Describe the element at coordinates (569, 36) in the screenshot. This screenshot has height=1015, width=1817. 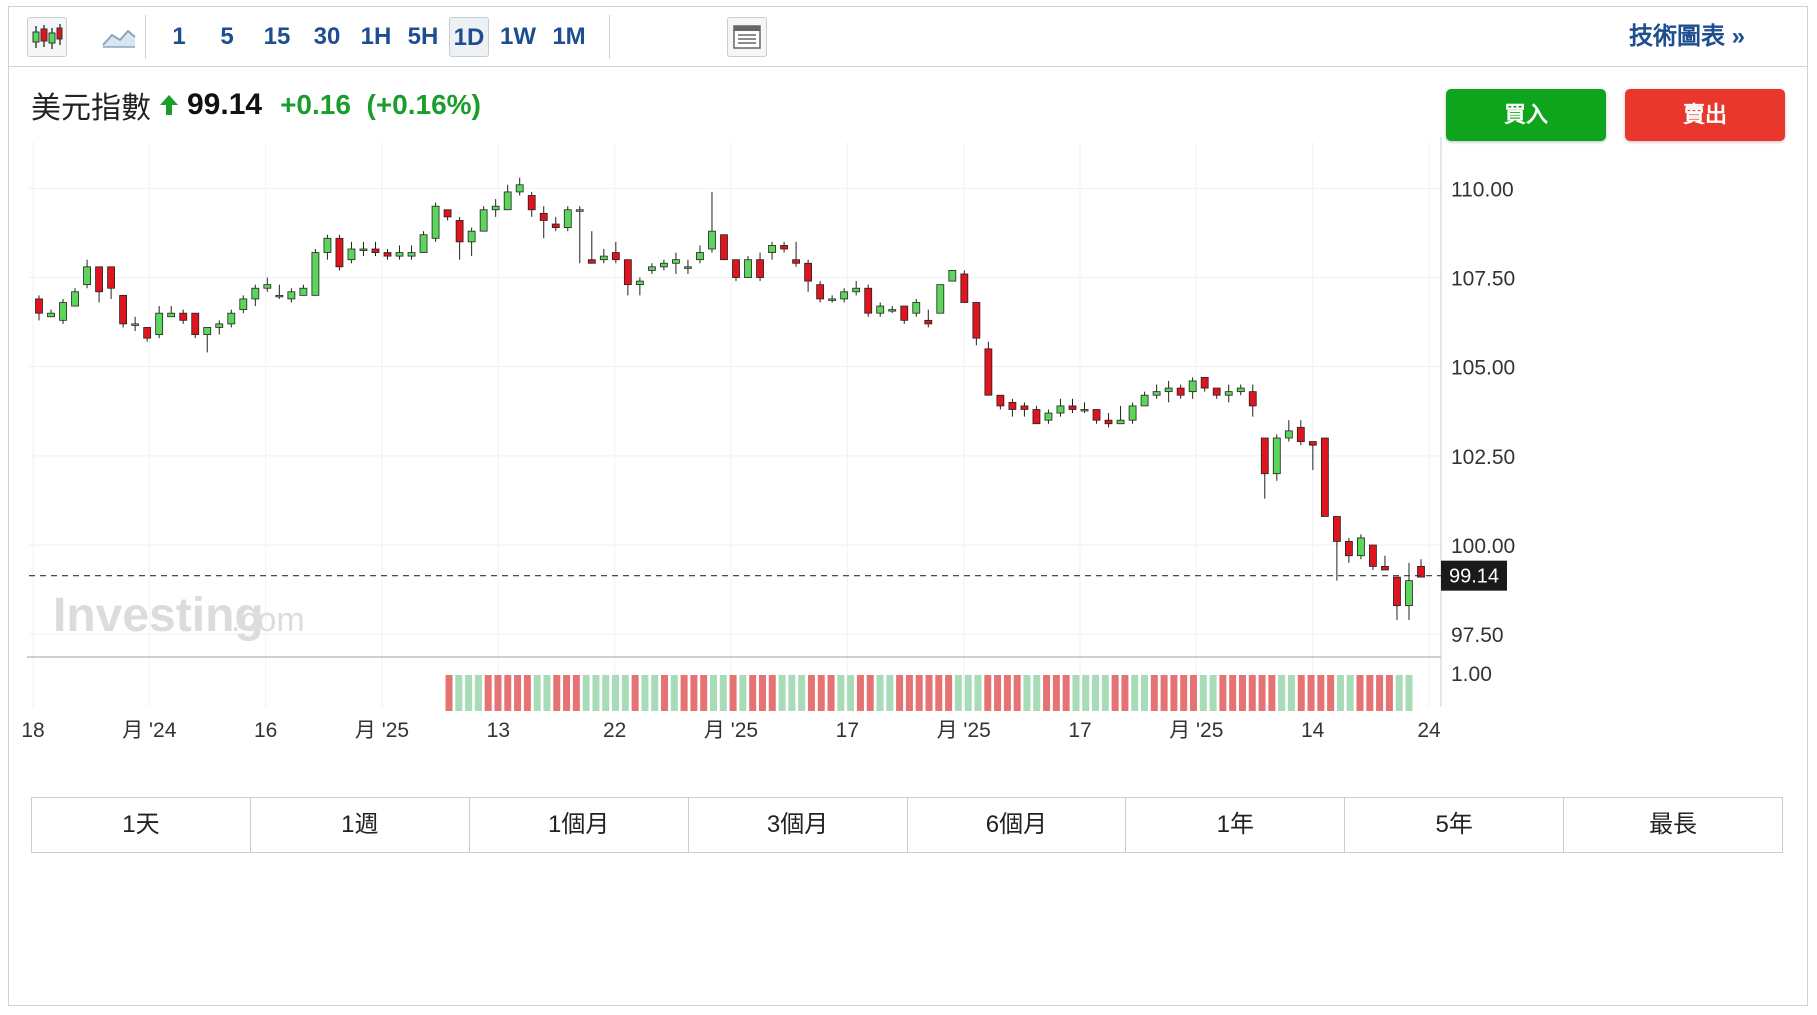
I see `timeframe-1mo: 1M` at that location.